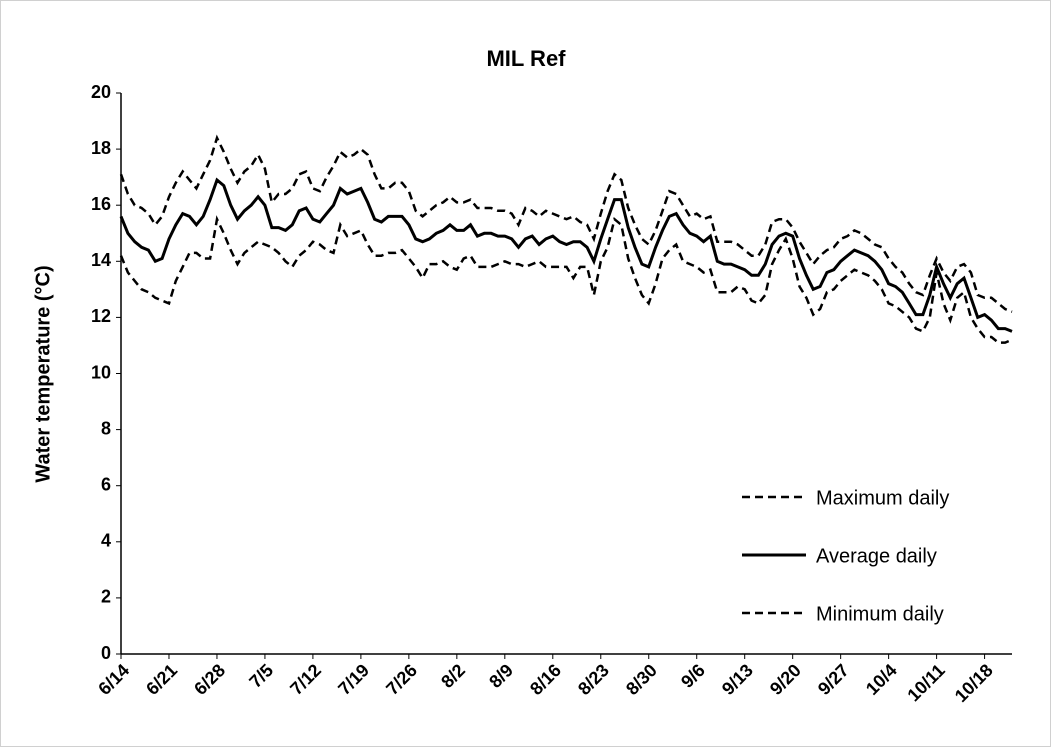 The width and height of the screenshot is (1051, 747). What do you see at coordinates (566, 279) in the screenshot?
I see `data-line` at bounding box center [566, 279].